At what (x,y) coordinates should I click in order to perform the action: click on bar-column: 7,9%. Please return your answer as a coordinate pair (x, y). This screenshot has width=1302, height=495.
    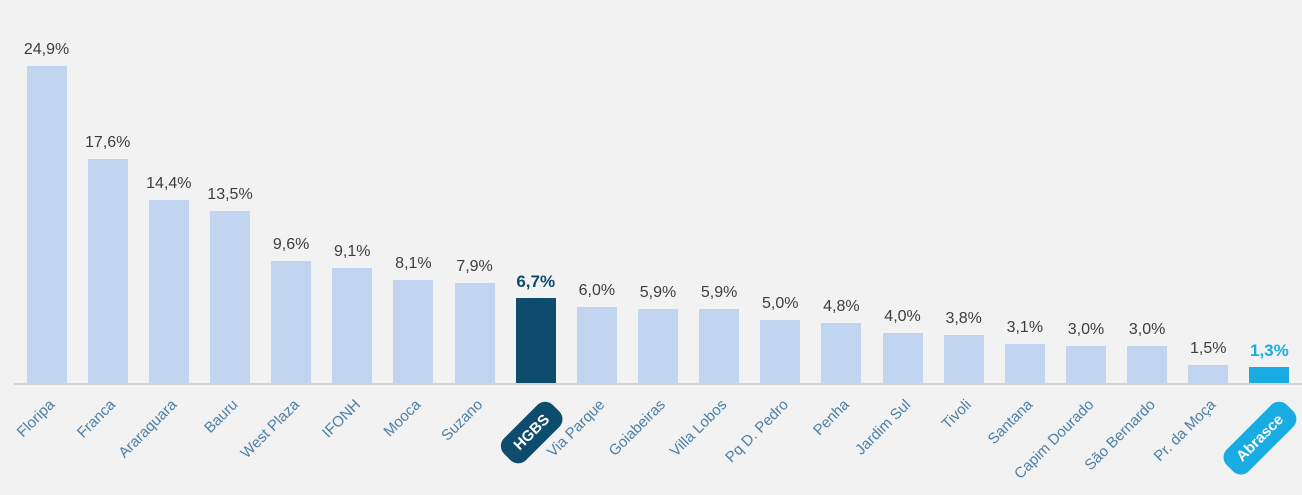
    Looking at the image, I should click on (474, 321).